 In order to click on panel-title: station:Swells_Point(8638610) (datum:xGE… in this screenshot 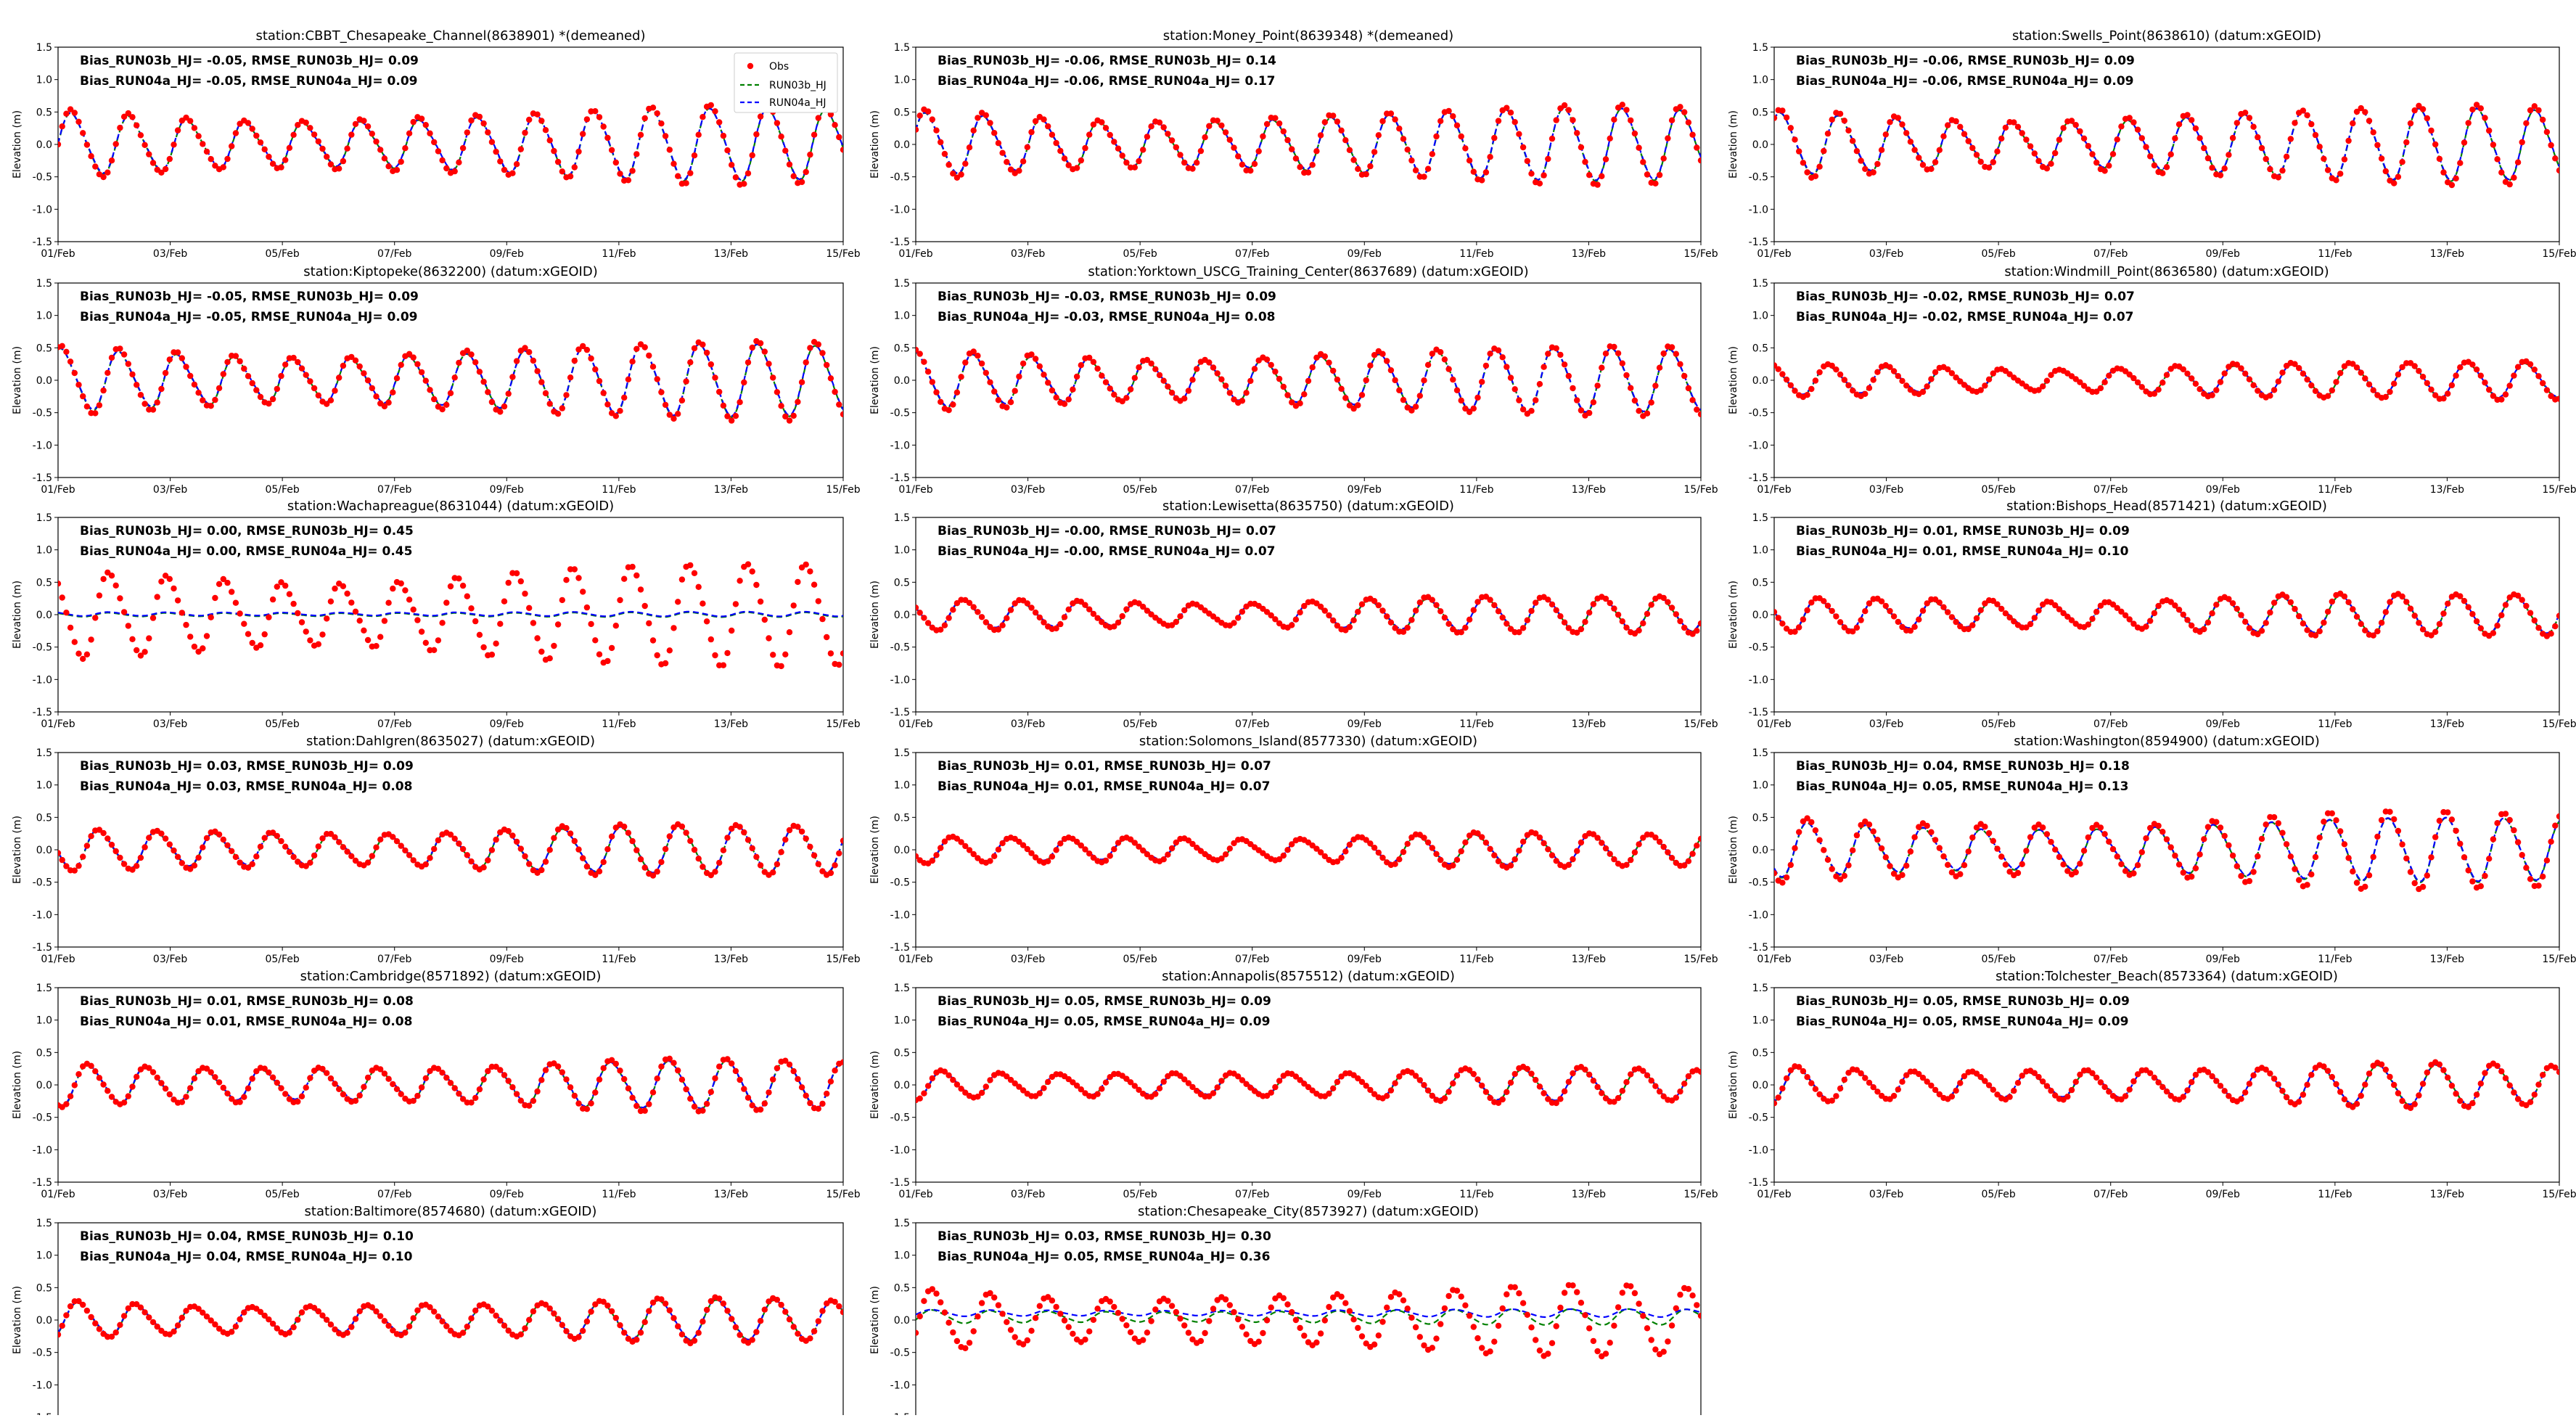, I will do `click(2166, 36)`.